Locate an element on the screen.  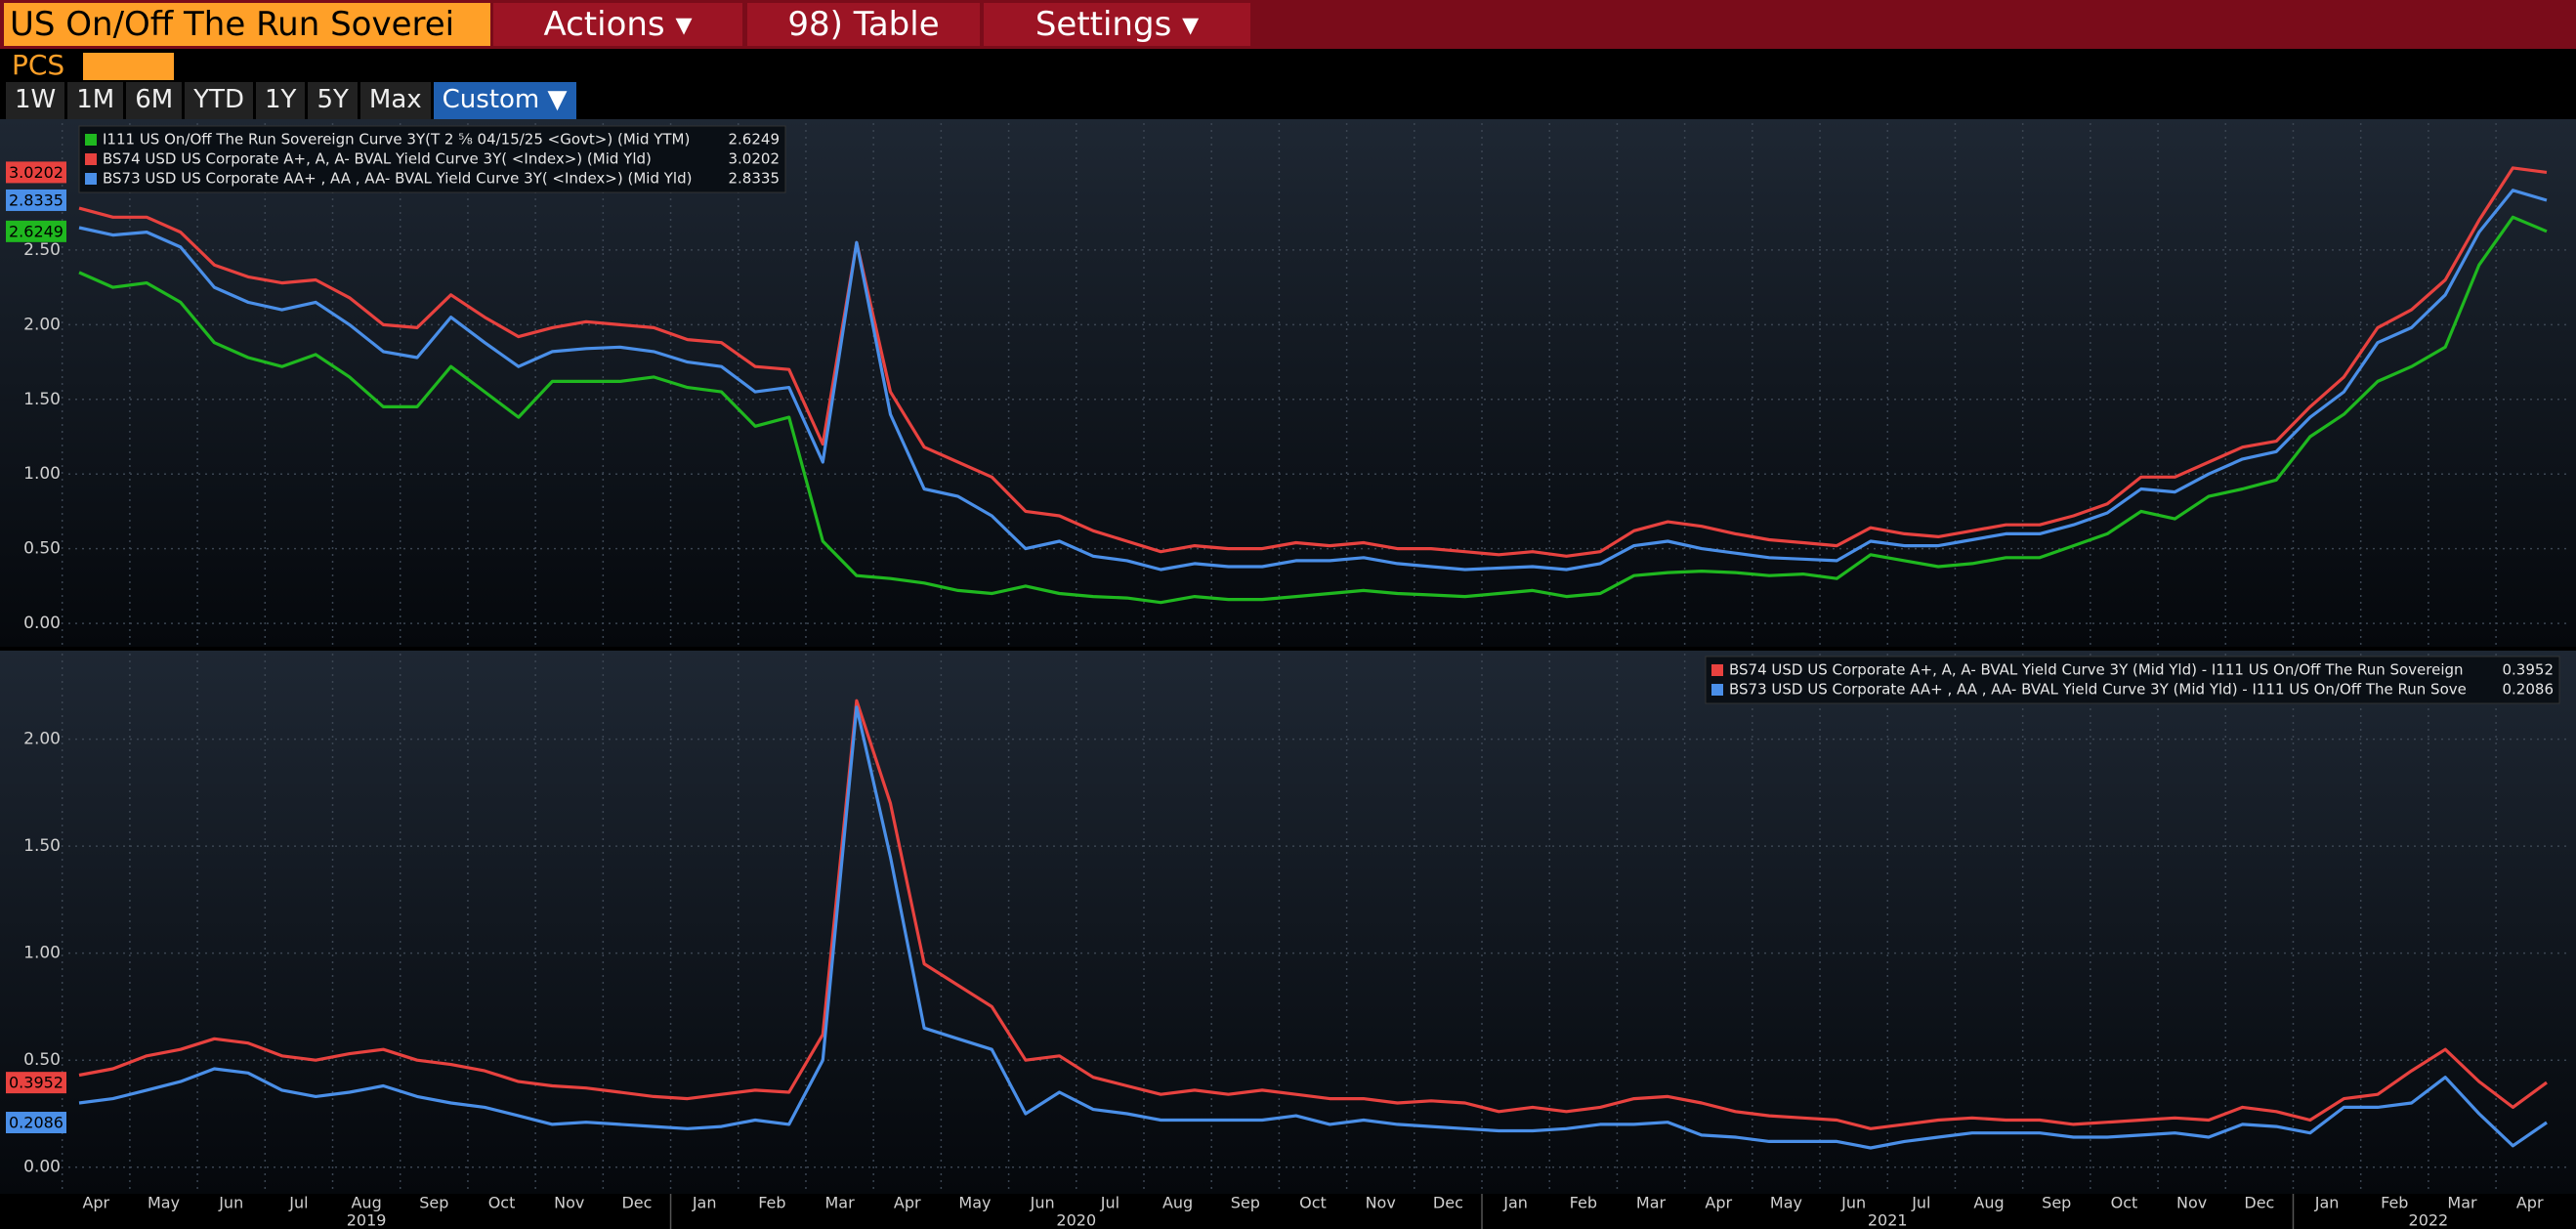
last-value-label: 2.6249 is located at coordinates (36, 231).